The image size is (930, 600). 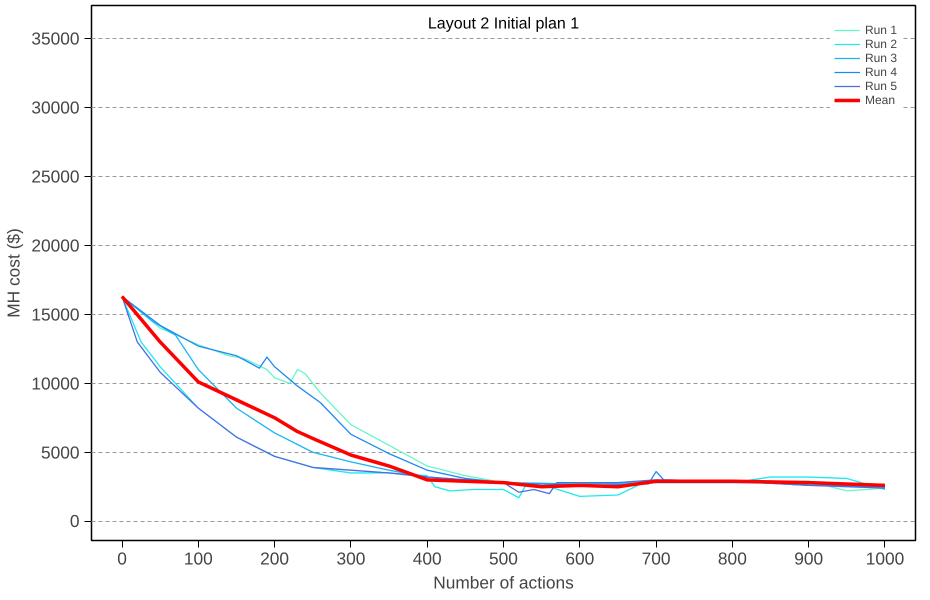 I want to click on legend-label: Run 2, so click(x=880, y=44).